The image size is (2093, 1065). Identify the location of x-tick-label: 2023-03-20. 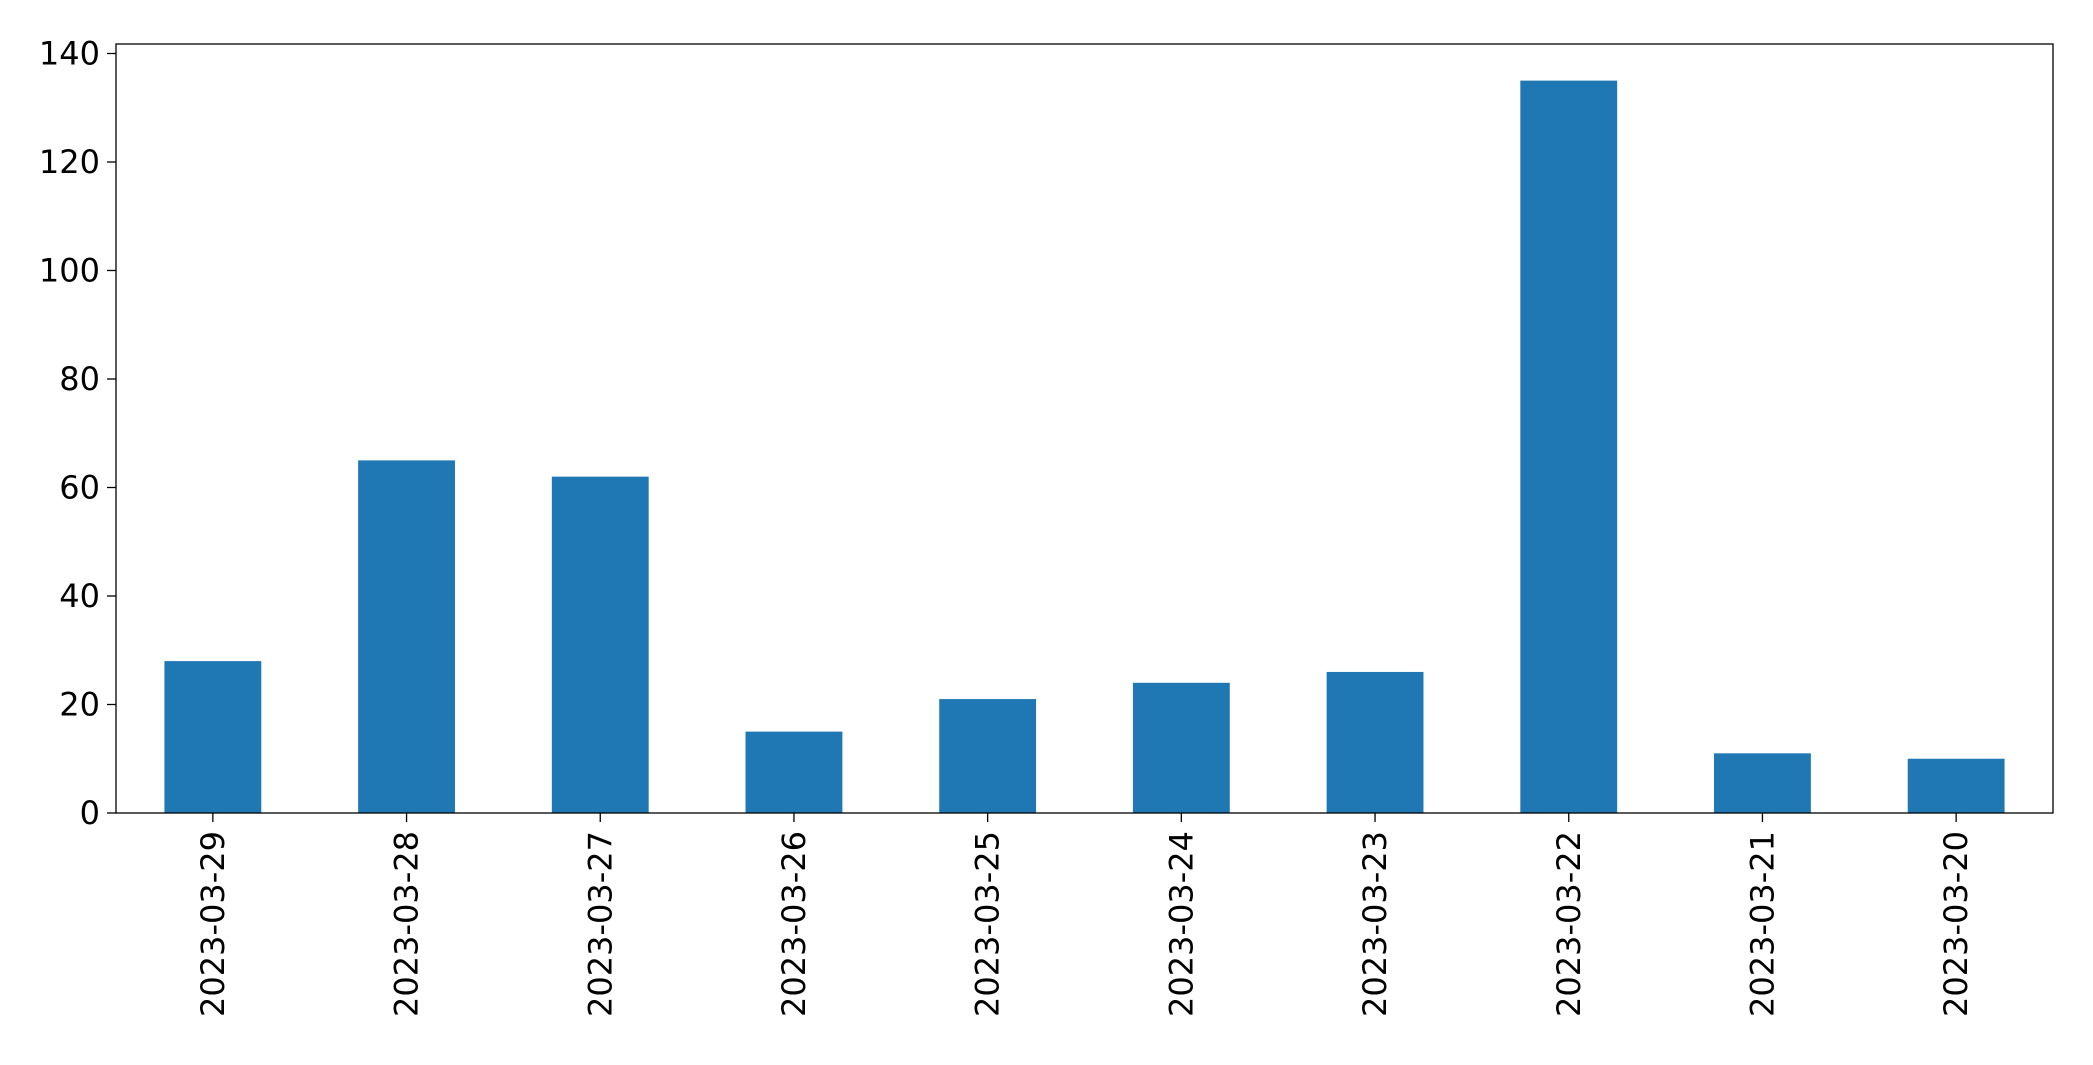
(1956, 924).